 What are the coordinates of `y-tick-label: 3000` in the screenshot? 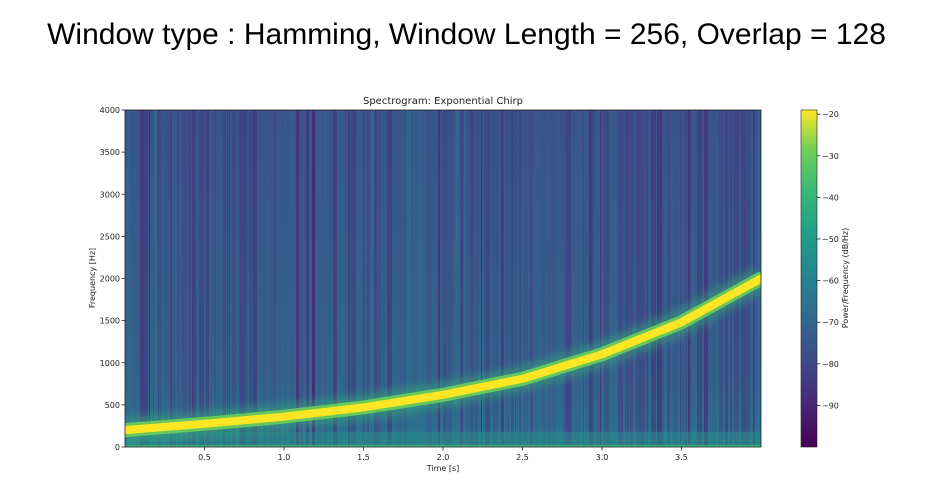 It's located at (110, 194).